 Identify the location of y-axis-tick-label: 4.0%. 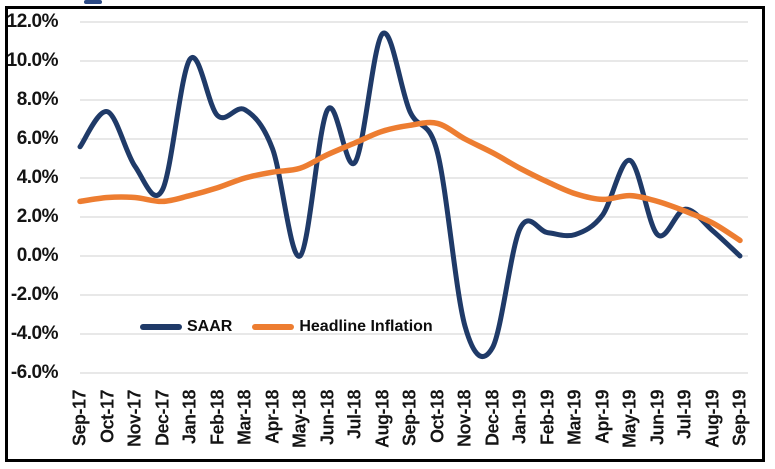
(37, 177).